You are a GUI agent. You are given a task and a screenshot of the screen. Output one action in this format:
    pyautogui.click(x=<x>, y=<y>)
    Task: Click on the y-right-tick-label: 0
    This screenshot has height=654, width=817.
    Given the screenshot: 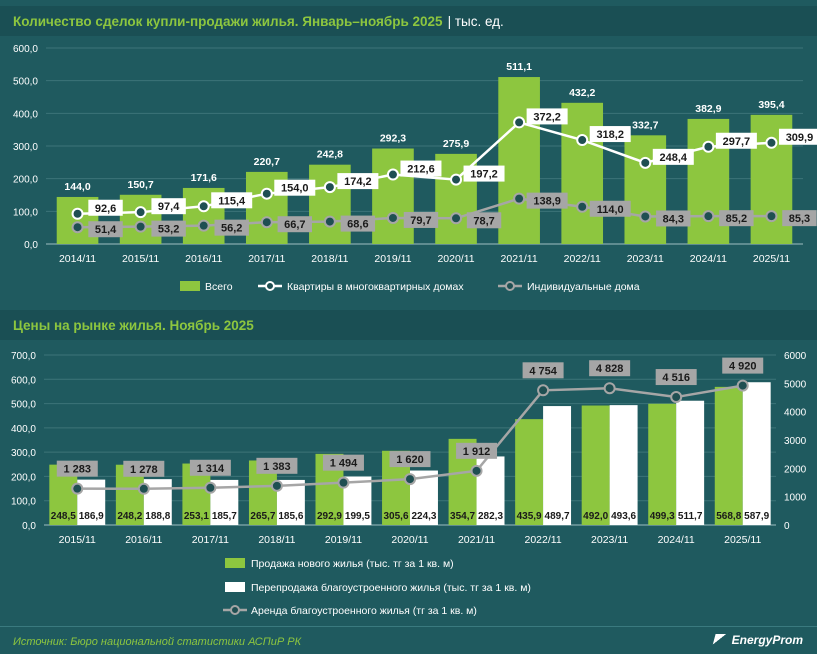 What is the action you would take?
    pyautogui.click(x=787, y=526)
    